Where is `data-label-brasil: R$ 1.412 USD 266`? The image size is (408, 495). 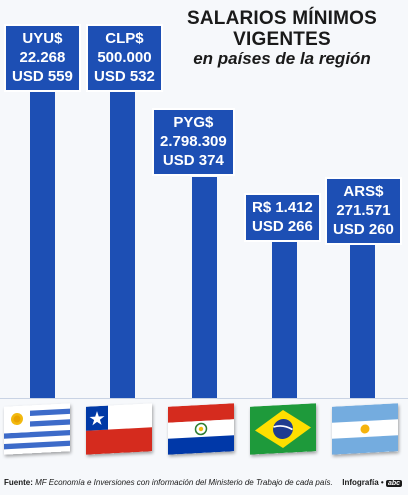 data-label-brasil: R$ 1.412 USD 266 is located at coordinates (282, 217).